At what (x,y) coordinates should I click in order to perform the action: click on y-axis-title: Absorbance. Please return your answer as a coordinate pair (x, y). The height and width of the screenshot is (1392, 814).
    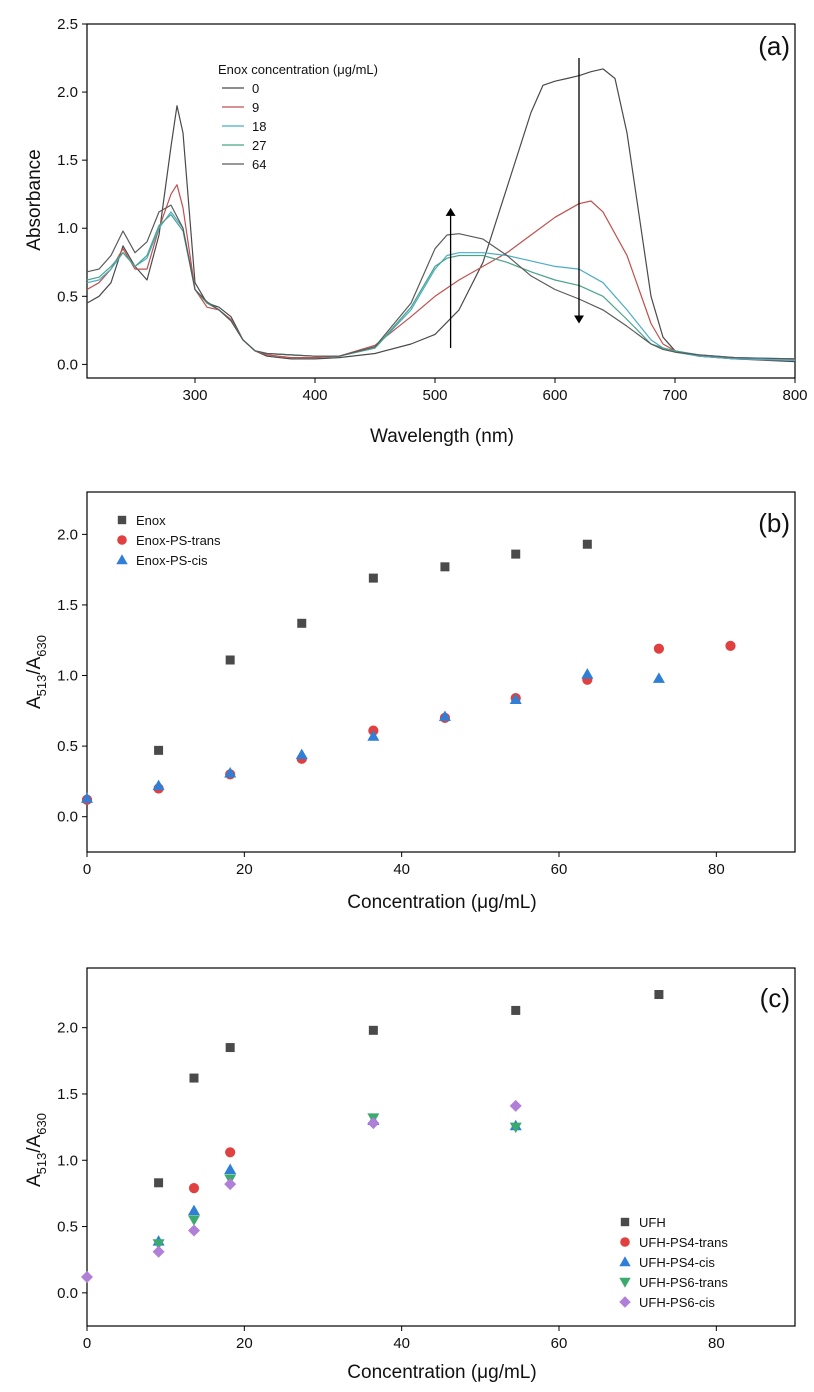
    Looking at the image, I should click on (34, 199).